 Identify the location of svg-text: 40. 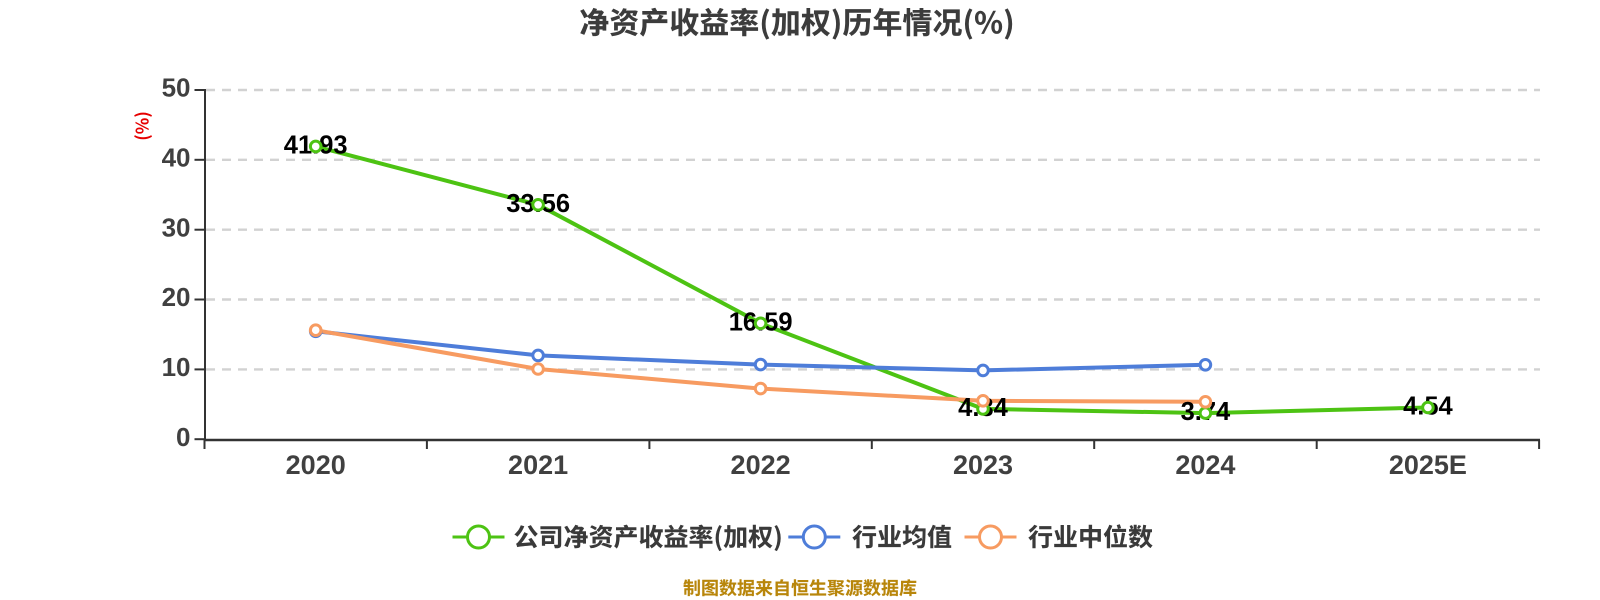
(176, 157).